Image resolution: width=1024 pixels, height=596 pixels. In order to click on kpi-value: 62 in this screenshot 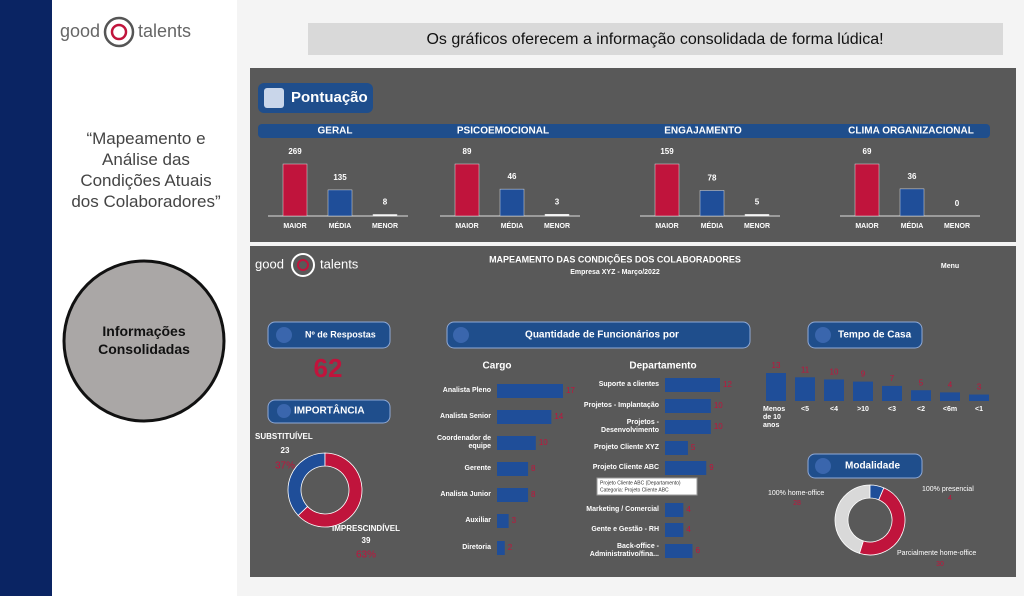, I will do `click(328, 368)`.